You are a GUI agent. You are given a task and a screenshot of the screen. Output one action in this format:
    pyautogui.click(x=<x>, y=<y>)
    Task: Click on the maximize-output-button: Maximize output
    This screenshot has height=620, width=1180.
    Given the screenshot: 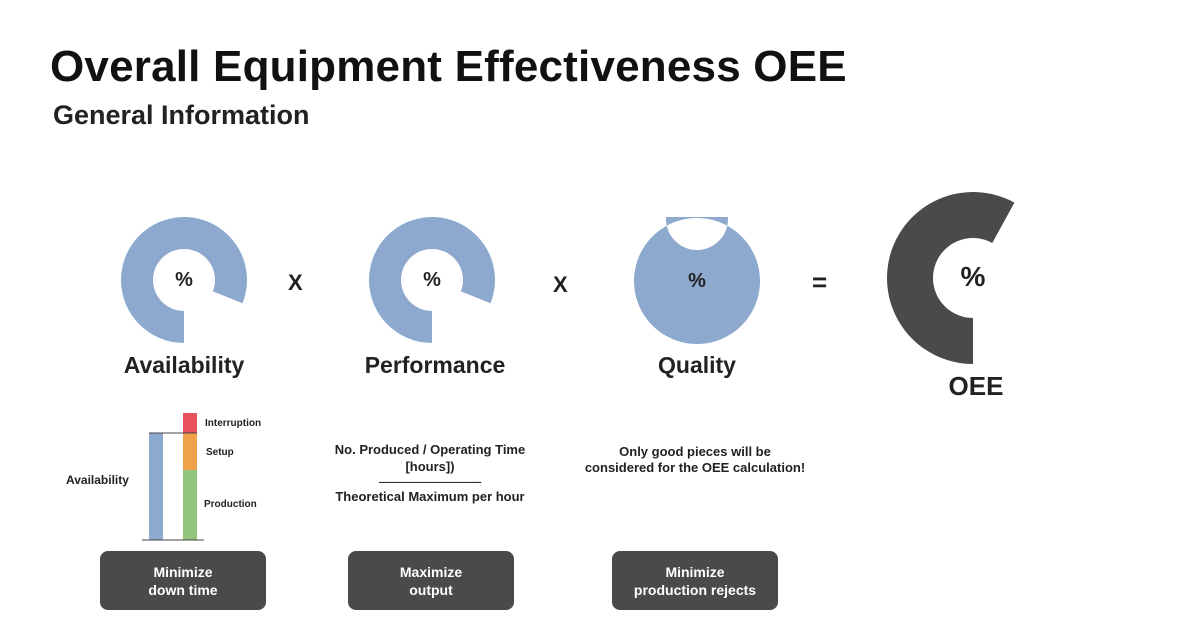 What is the action you would take?
    pyautogui.click(x=431, y=580)
    